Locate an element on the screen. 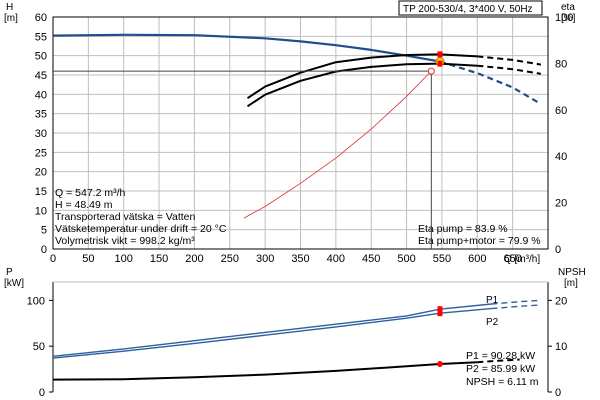 This screenshot has height=400, width=600. requested-point-marker is located at coordinates (431, 71).